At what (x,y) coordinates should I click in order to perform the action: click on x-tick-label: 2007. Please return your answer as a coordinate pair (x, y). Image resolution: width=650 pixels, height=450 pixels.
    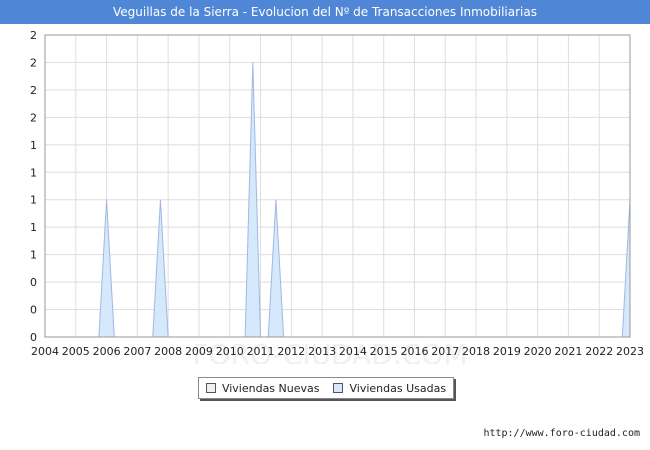
    Looking at the image, I should click on (137, 351).